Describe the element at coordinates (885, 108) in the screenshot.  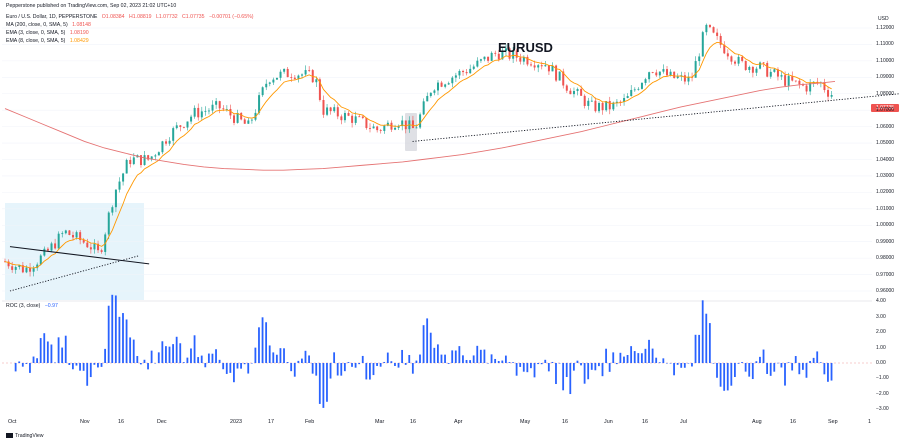
I see `last-price-tag: 1.07735` at that location.